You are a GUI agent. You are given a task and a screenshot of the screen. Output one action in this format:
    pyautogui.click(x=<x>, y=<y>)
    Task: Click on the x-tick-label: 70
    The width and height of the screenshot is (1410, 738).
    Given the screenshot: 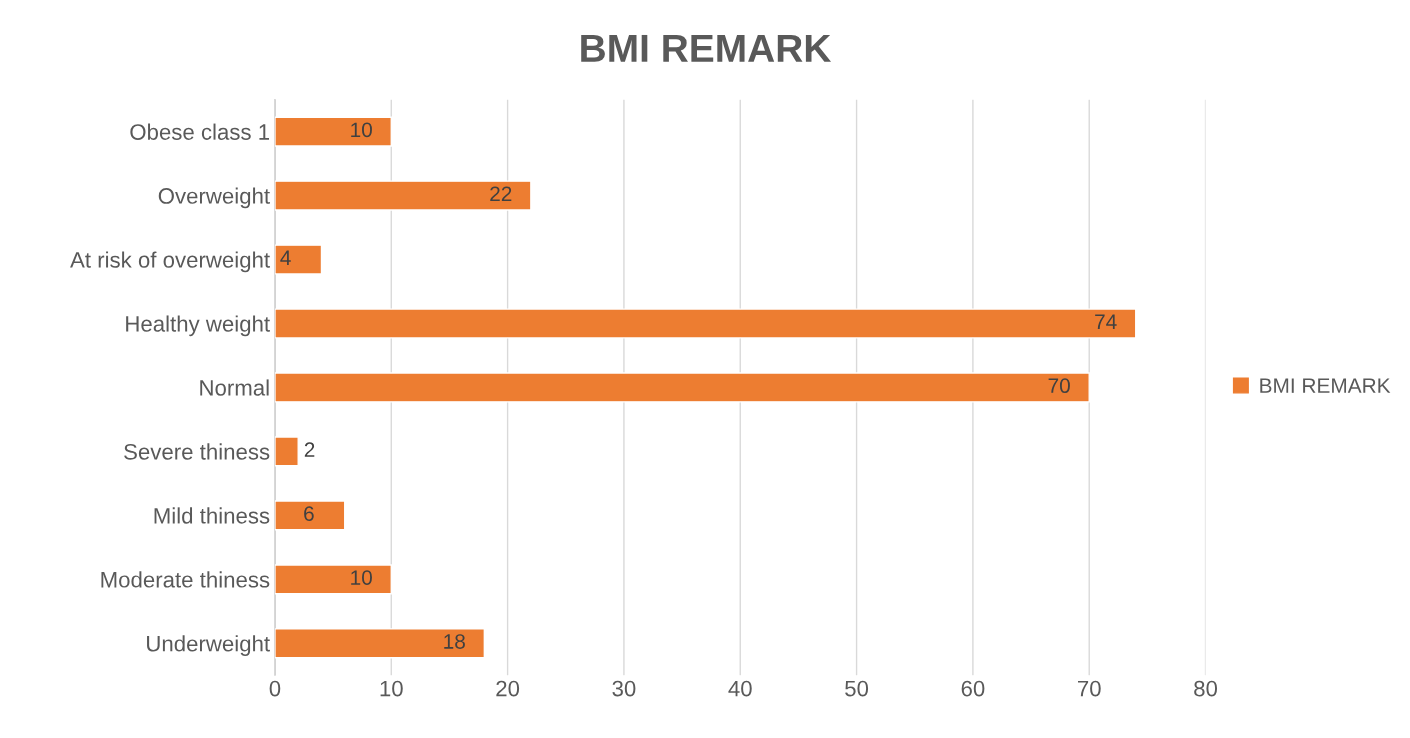 What is the action you would take?
    pyautogui.click(x=1089, y=688)
    